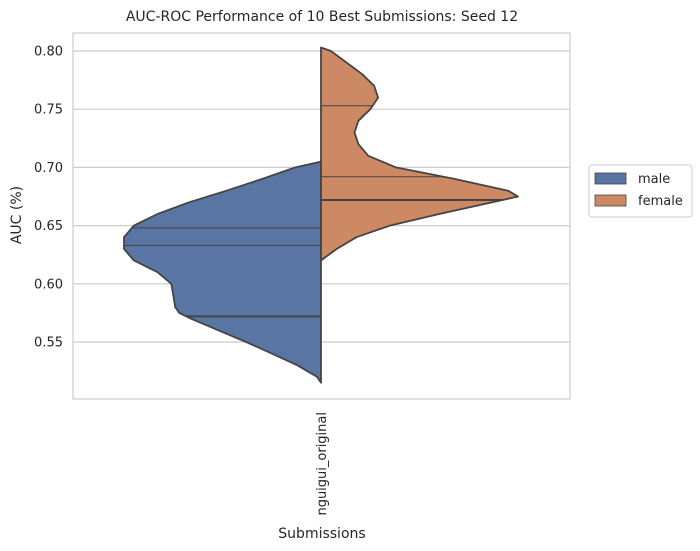  Describe the element at coordinates (17, 215) in the screenshot. I see `y-axis-label: AUC (%)` at that location.